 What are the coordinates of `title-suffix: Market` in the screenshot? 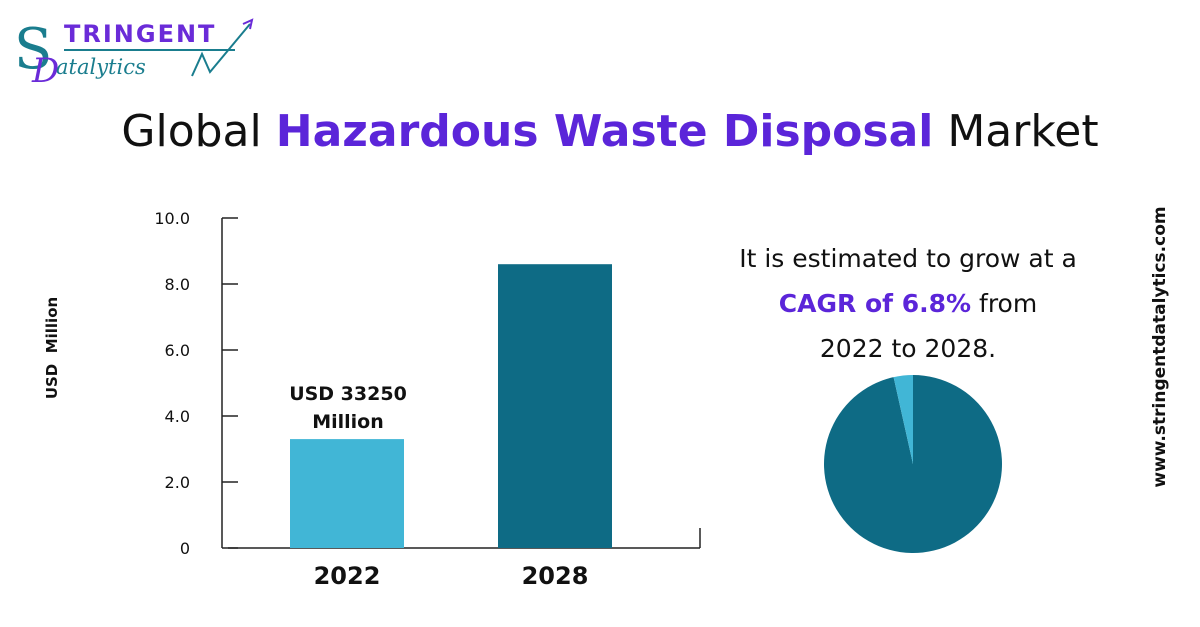 It's located at (1023, 131).